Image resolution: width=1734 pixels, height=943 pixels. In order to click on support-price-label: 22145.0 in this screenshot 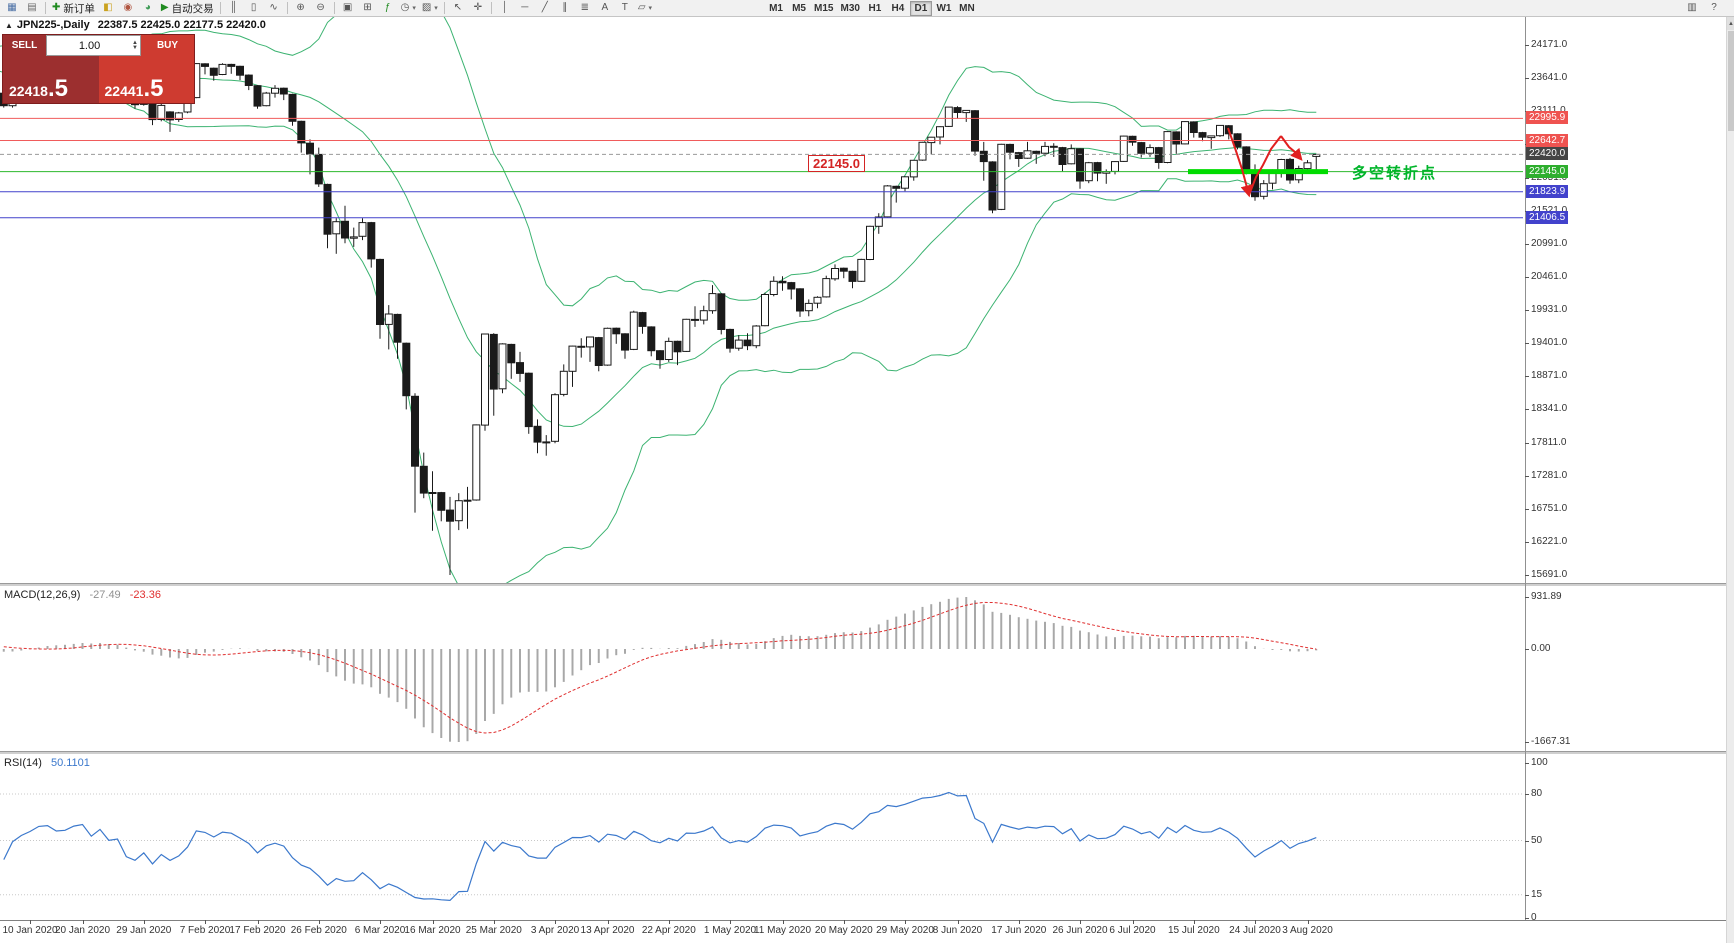, I will do `click(836, 163)`.